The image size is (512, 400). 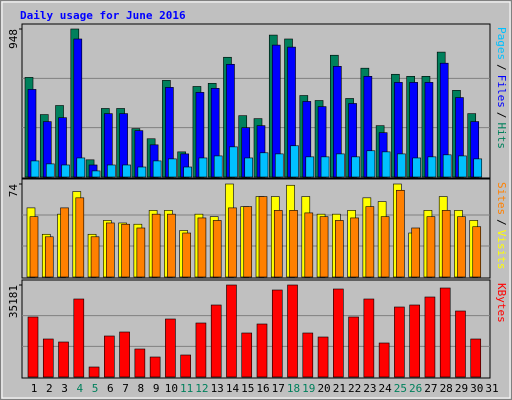 What do you see at coordinates (308, 388) in the screenshot?
I see `x-tick-label: 19` at bounding box center [308, 388].